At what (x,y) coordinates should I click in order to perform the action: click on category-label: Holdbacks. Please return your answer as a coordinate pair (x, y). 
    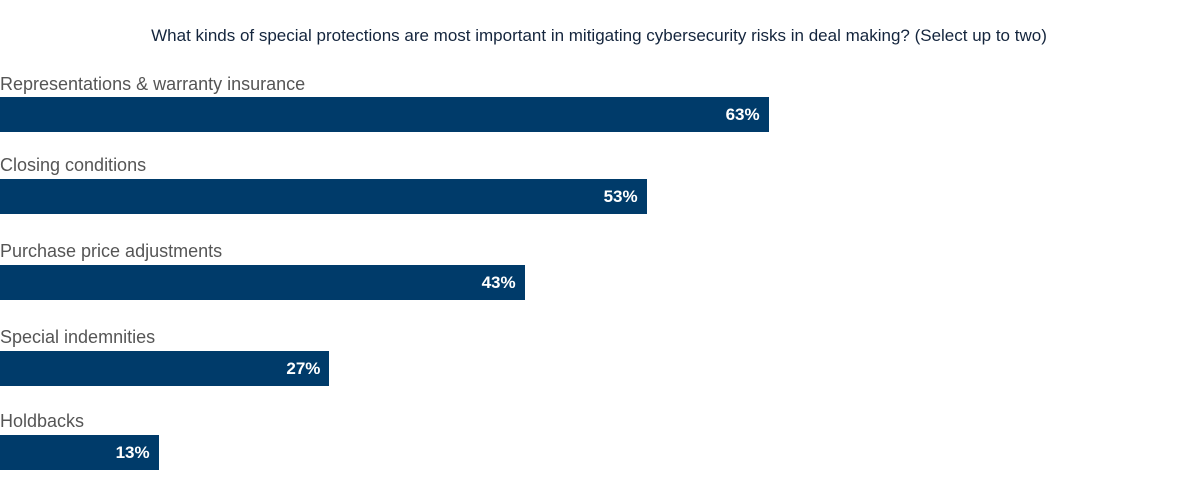
    Looking at the image, I should click on (42, 421).